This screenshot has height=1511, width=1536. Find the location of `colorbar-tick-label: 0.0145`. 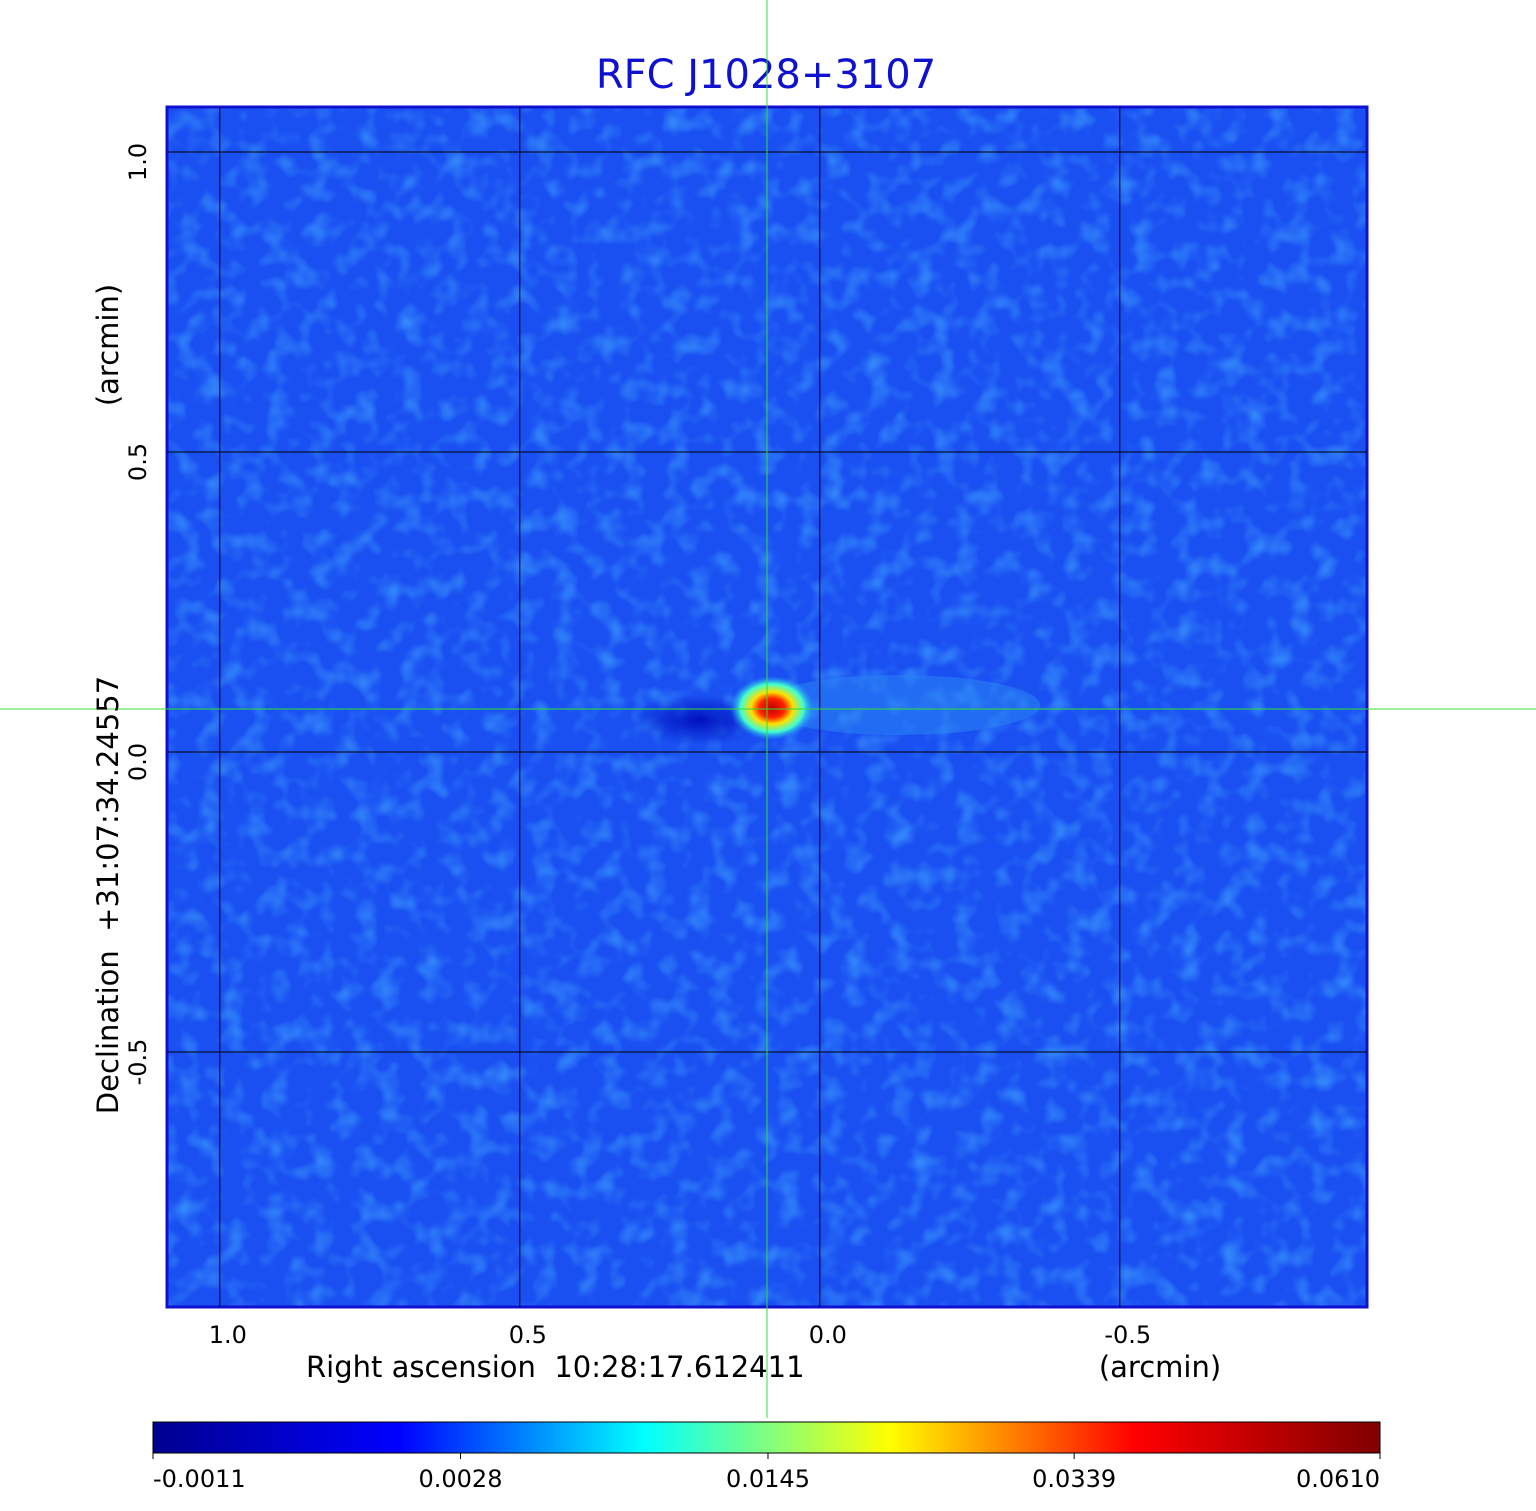

colorbar-tick-label: 0.0145 is located at coordinates (768, 1479).